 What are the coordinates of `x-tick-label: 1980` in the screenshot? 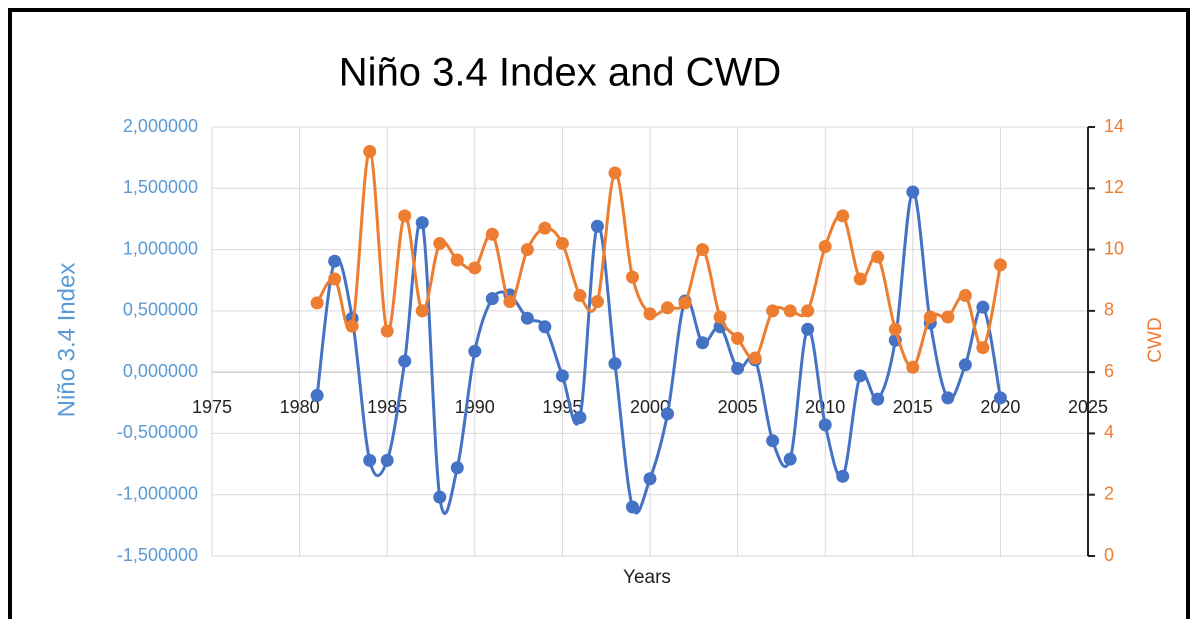 It's located at (300, 407).